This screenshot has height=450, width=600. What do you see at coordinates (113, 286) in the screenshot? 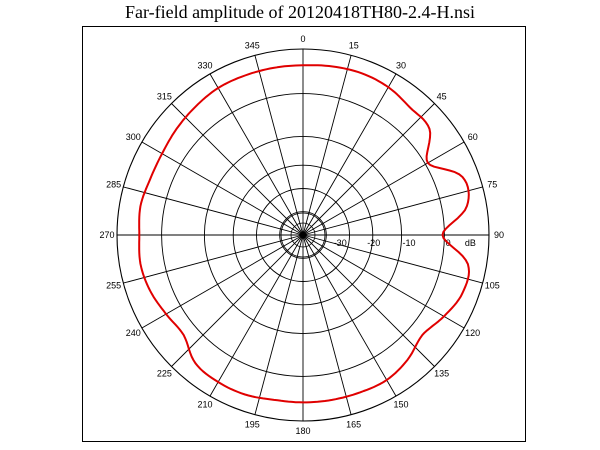
I see `angle-tick-label: 255` at bounding box center [113, 286].